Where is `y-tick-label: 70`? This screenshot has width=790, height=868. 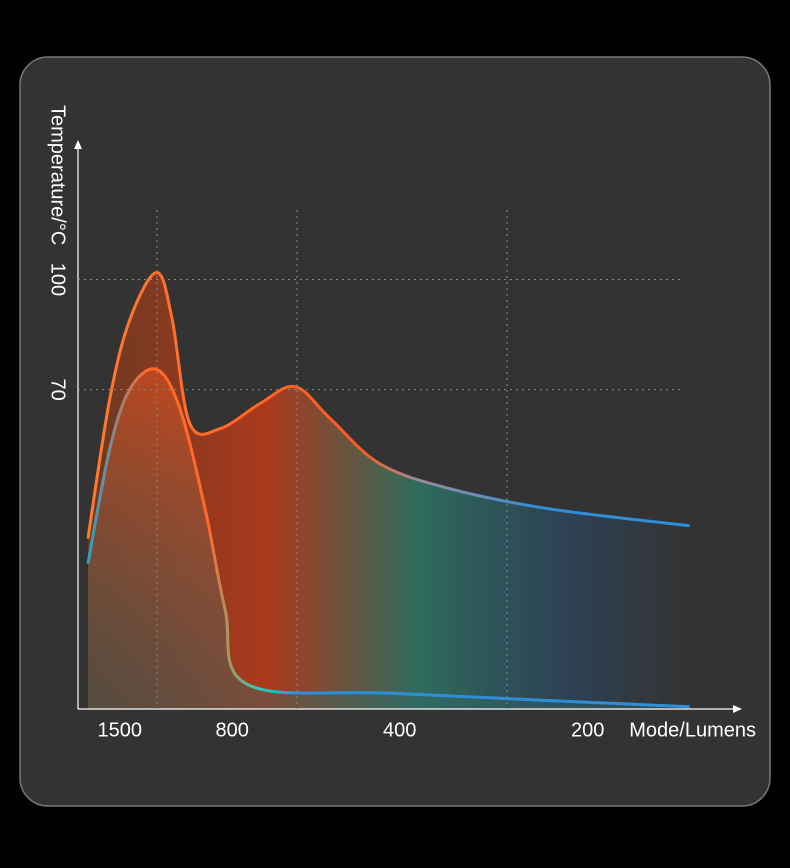 y-tick-label: 70 is located at coordinates (58, 390).